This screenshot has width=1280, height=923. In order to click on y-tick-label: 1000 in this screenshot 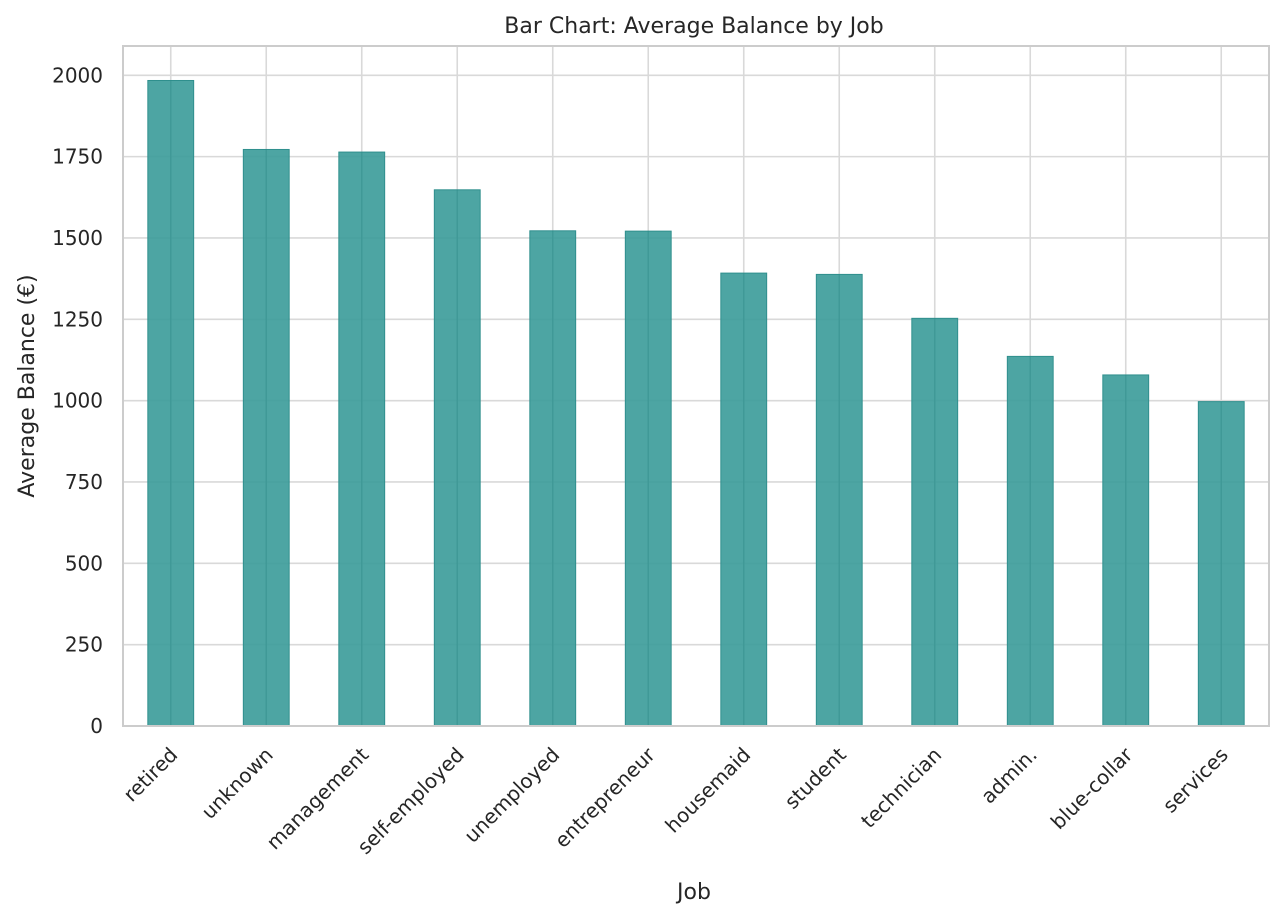, I will do `click(77, 401)`.